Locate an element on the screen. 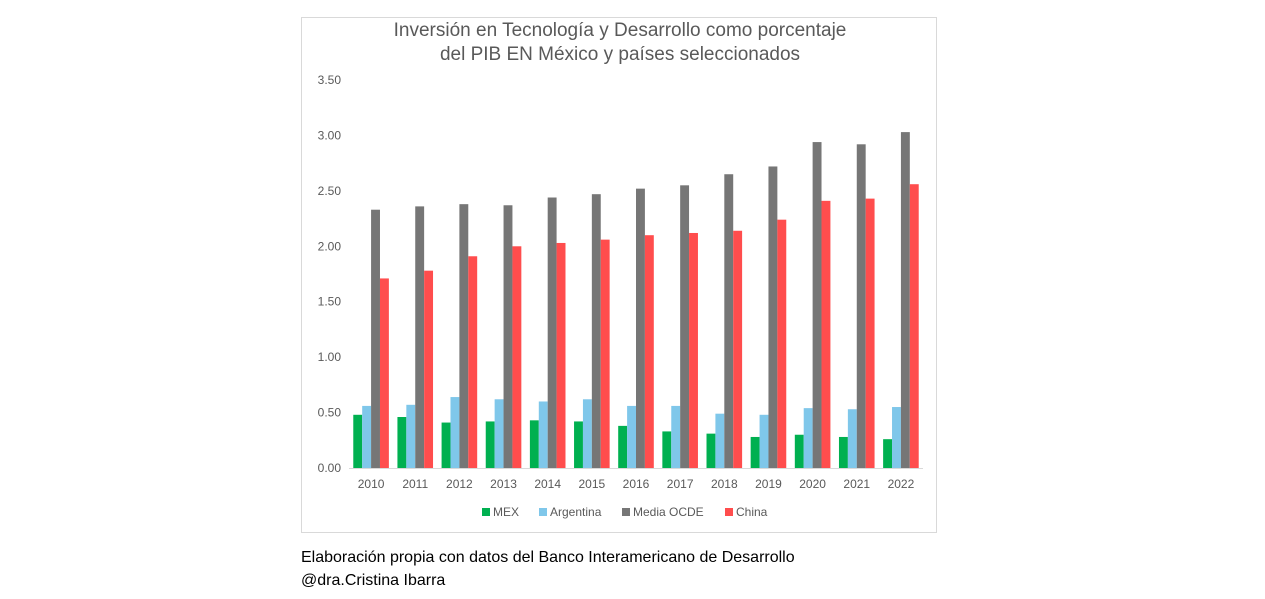  bar-mex-2021 is located at coordinates (843, 452).